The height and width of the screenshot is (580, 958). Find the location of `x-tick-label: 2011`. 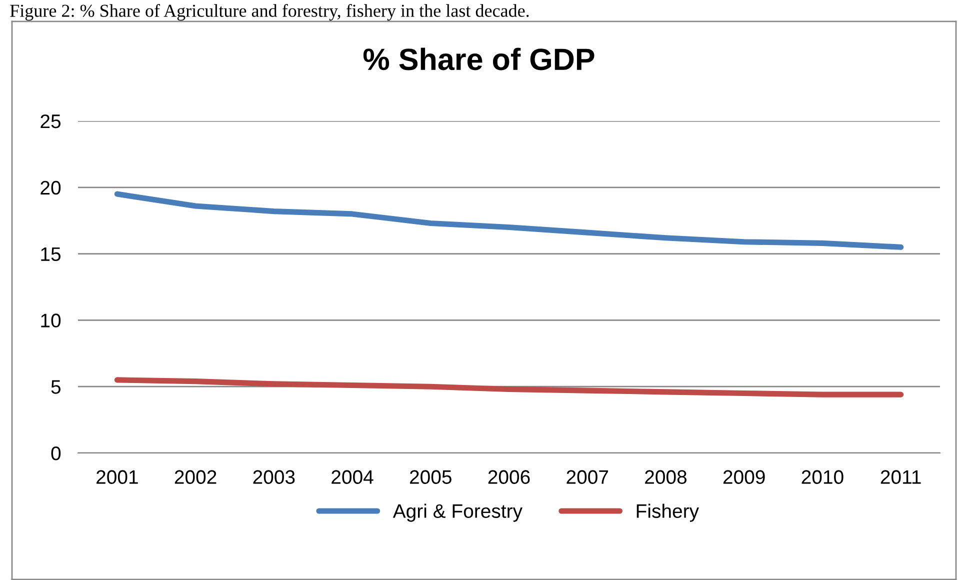

x-tick-label: 2011 is located at coordinates (900, 477).